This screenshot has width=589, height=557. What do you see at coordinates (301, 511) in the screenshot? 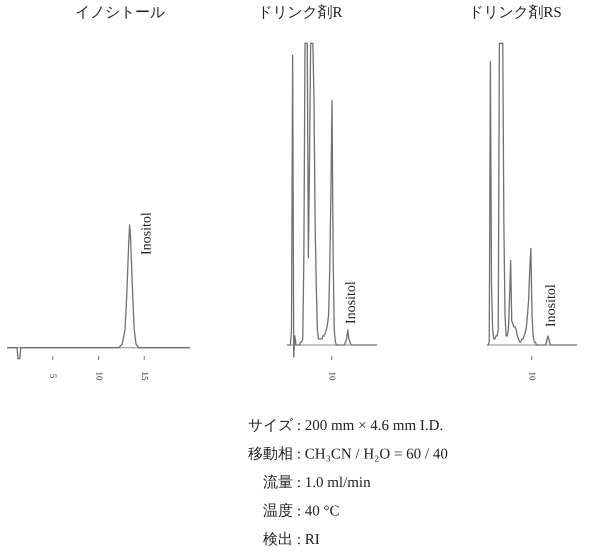
I see `text: 温度 : 40 °C` at bounding box center [301, 511].